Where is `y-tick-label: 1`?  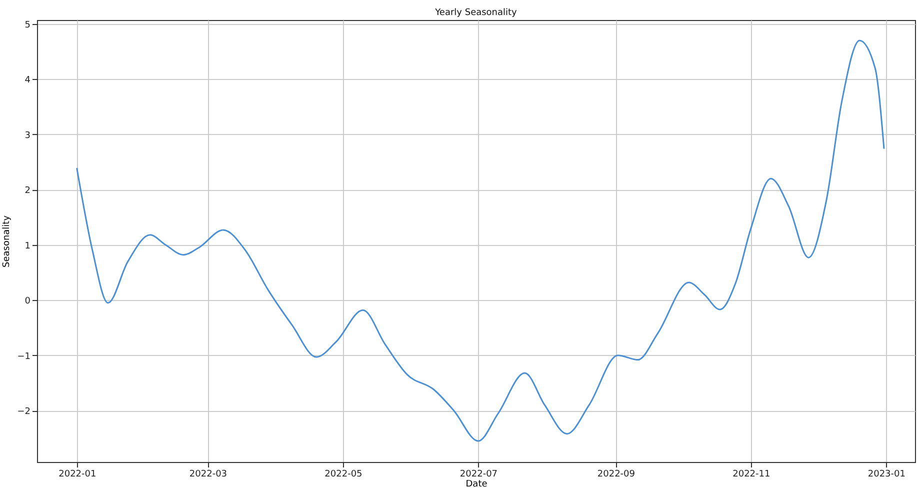
y-tick-label: 1 is located at coordinates (27, 246).